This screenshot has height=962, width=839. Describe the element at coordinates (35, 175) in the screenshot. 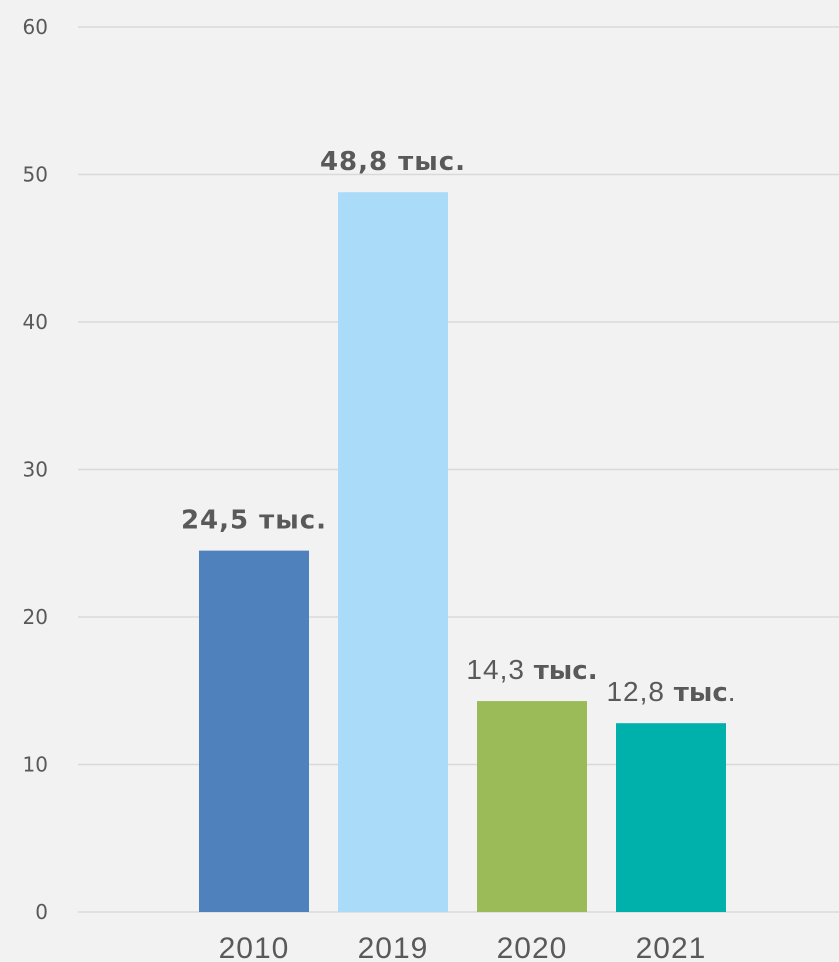

I see `y-tick-label: 50` at that location.